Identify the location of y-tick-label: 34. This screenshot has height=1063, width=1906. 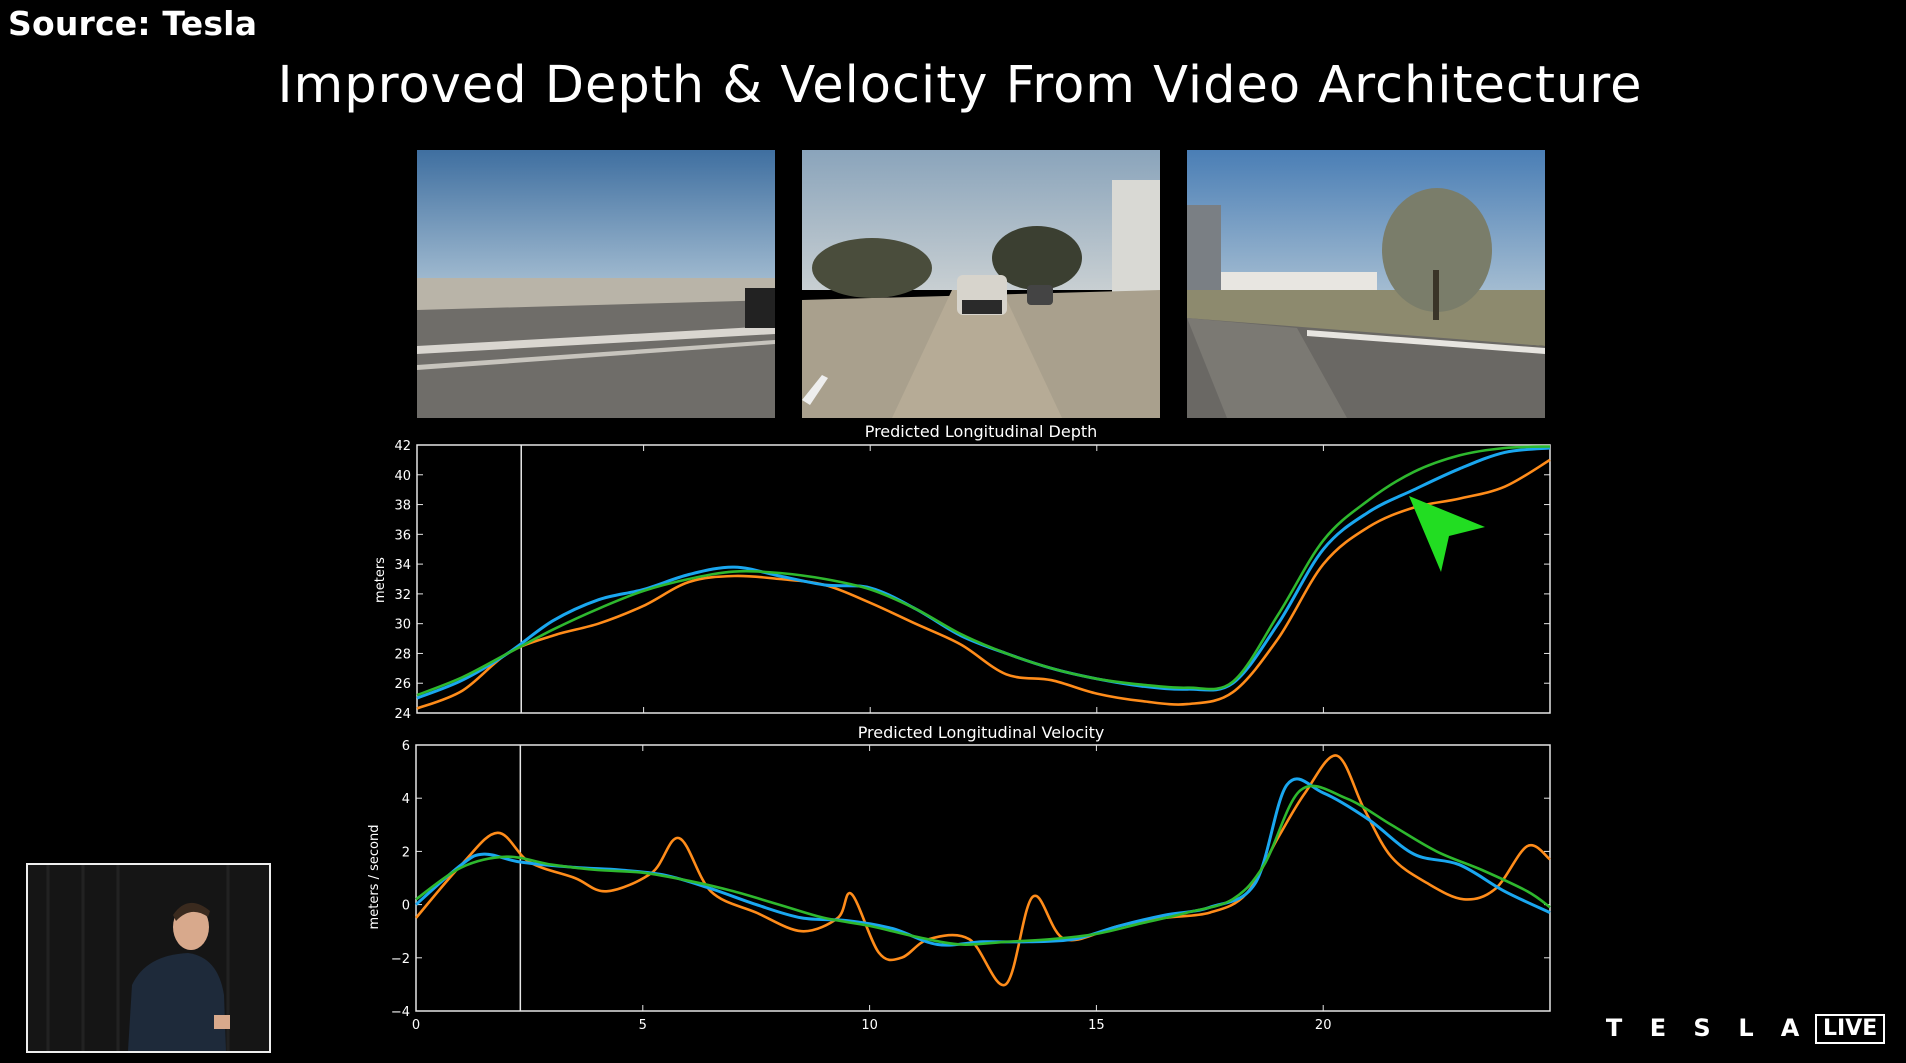
(402, 565).